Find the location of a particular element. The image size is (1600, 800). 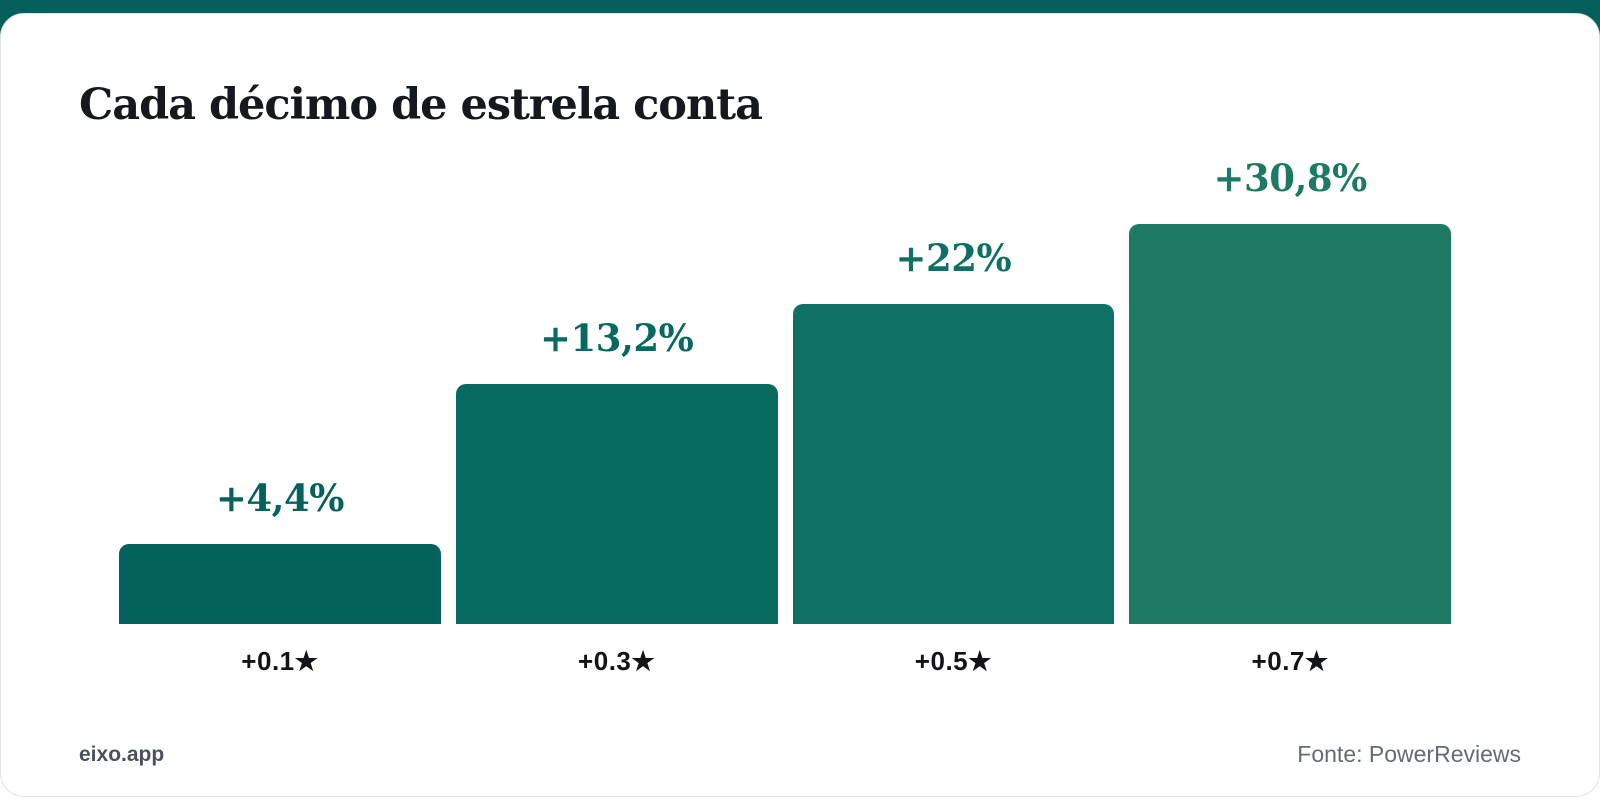

brand-watermark: eixo.app is located at coordinates (122, 754).